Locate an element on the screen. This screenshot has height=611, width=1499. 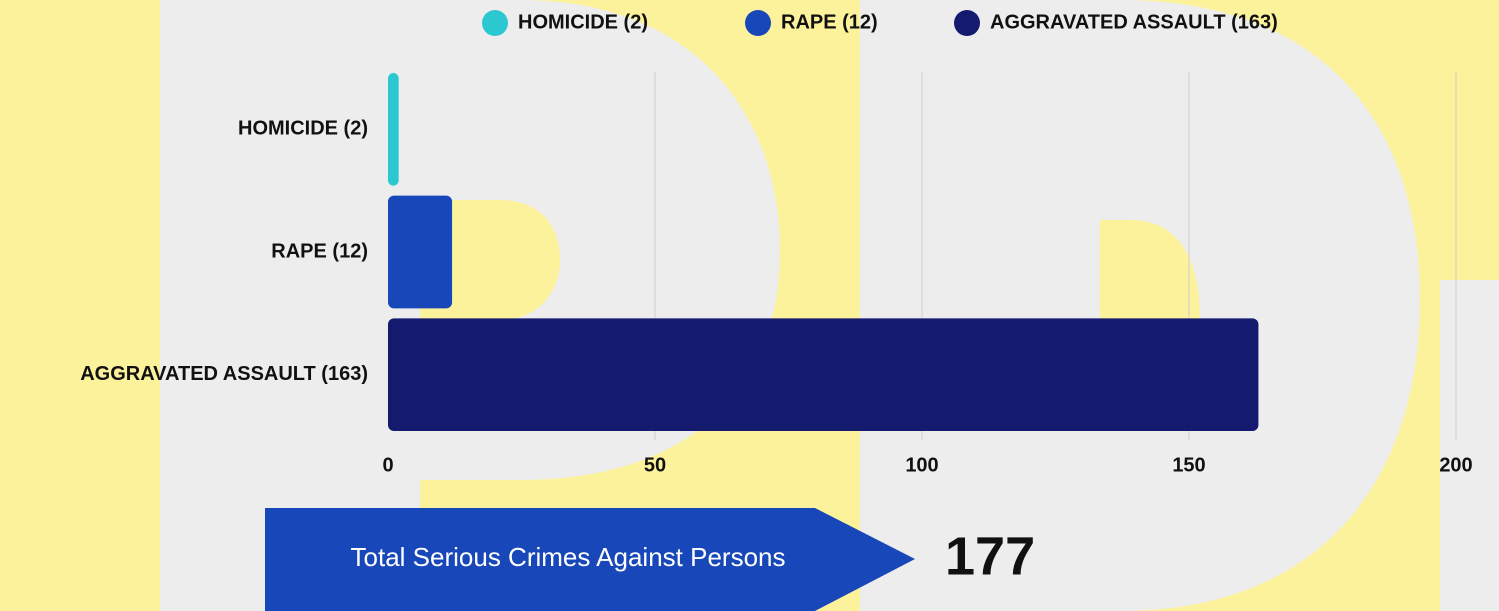
y-tick-label: AGGRAVATED ASSAULT (163) is located at coordinates (224, 374).